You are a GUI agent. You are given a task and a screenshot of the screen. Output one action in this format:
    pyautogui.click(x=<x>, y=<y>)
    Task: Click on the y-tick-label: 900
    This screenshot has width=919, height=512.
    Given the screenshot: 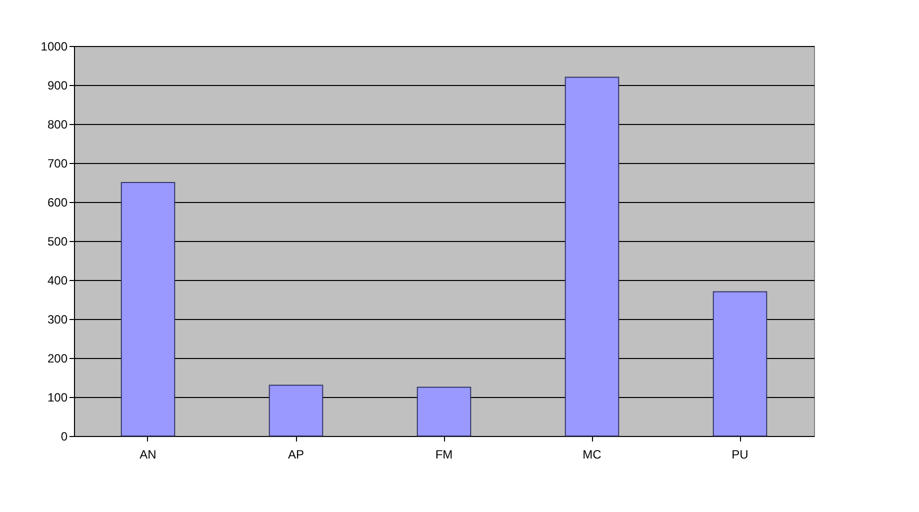 What is the action you would take?
    pyautogui.click(x=57, y=85)
    